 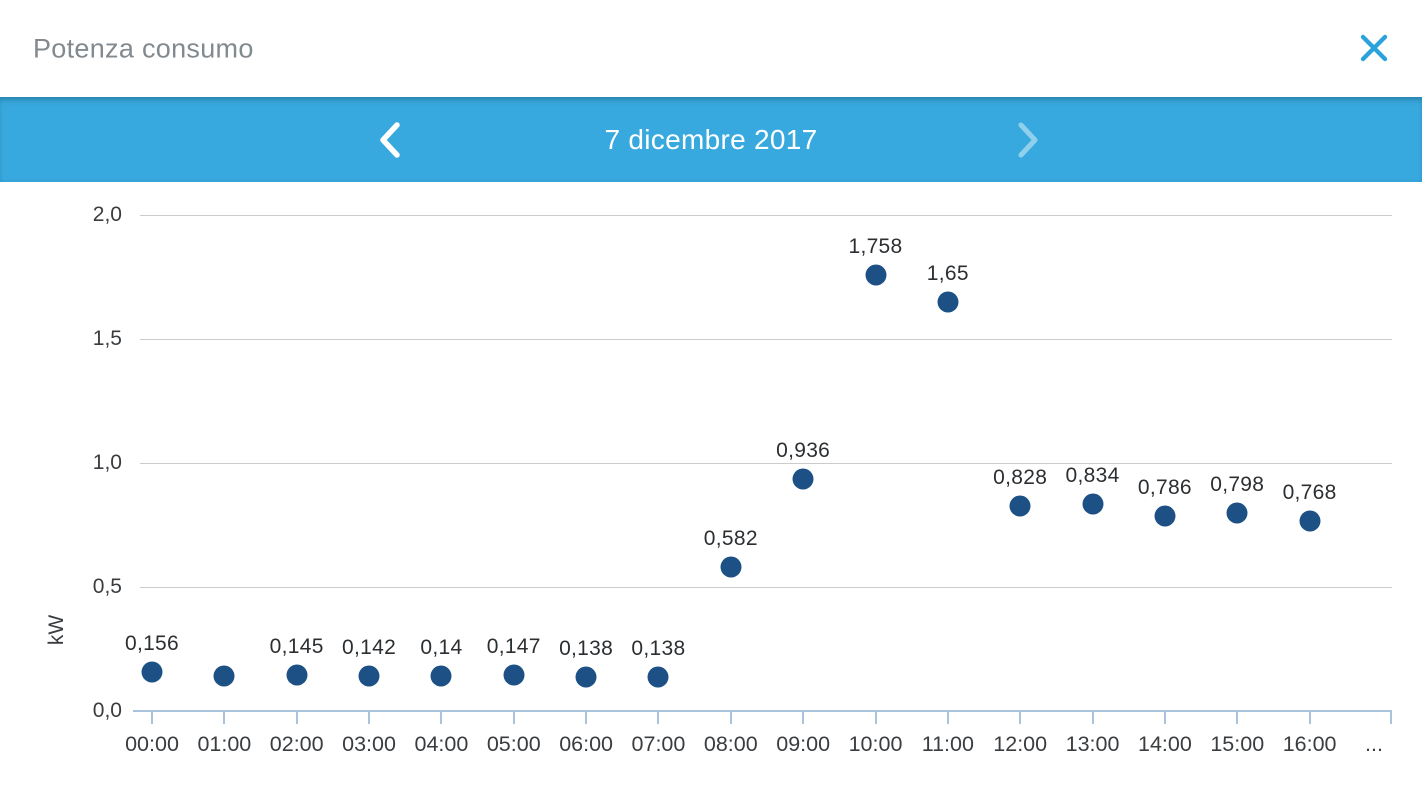 I want to click on x-axis-tick-label: 09:00, so click(x=803, y=744).